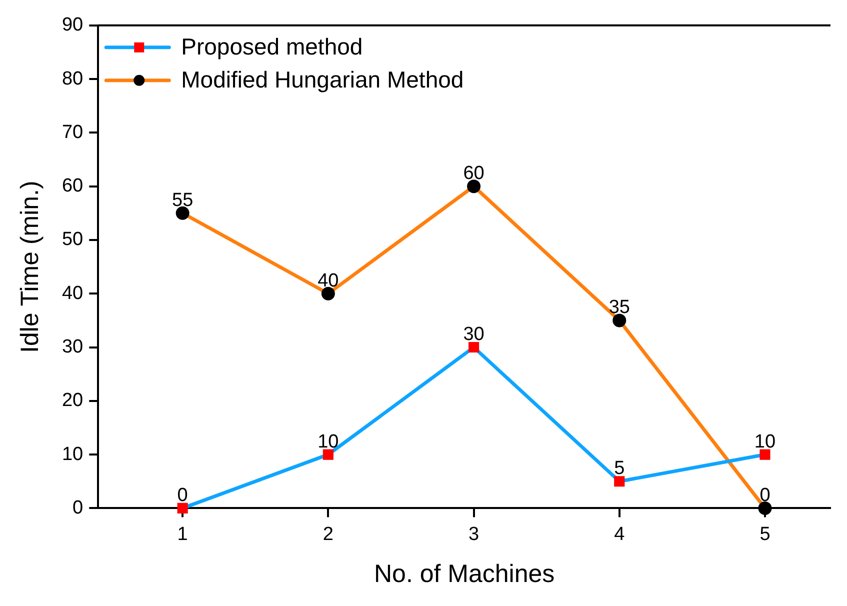 The height and width of the screenshot is (606, 847). I want to click on x-tick-label: 4, so click(620, 534).